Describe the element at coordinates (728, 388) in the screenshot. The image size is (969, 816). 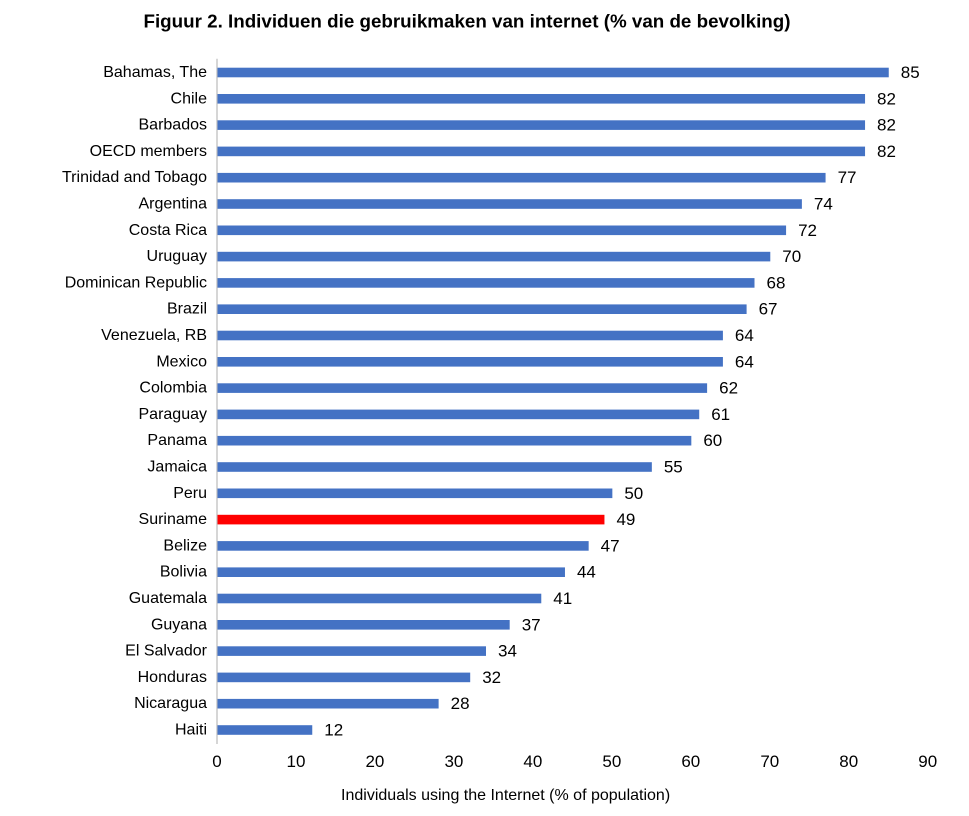
I see `svg-text: 62` at that location.